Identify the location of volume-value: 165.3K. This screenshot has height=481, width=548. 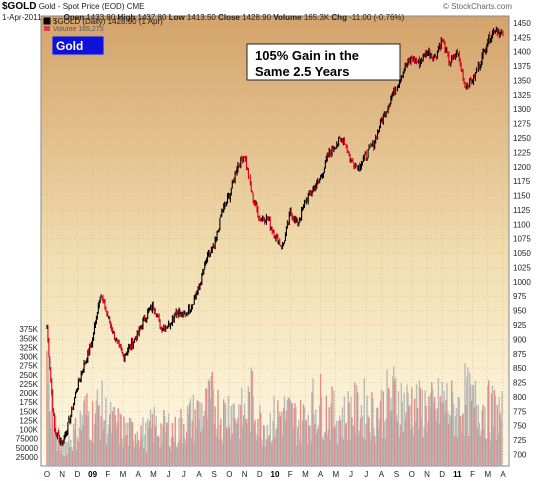
(316, 17).